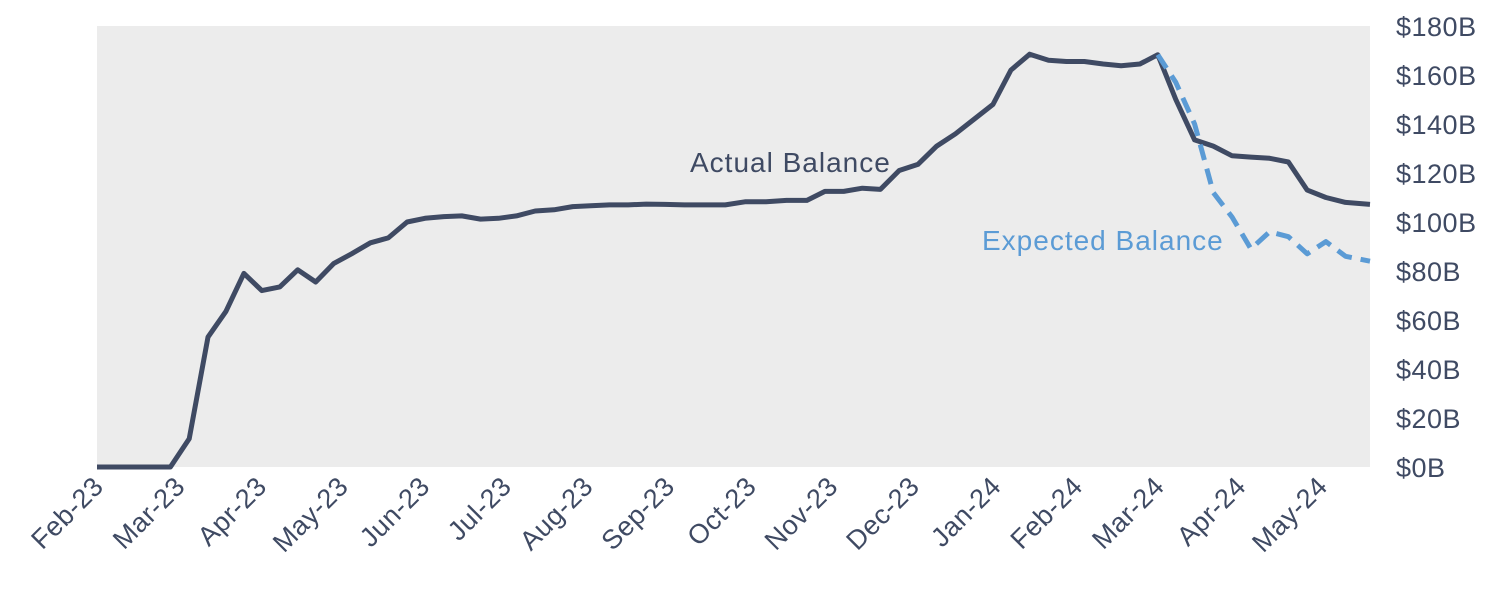 The width and height of the screenshot is (1501, 600). What do you see at coordinates (638, 513) in the screenshot?
I see `x-tick-label: Sep-23` at bounding box center [638, 513].